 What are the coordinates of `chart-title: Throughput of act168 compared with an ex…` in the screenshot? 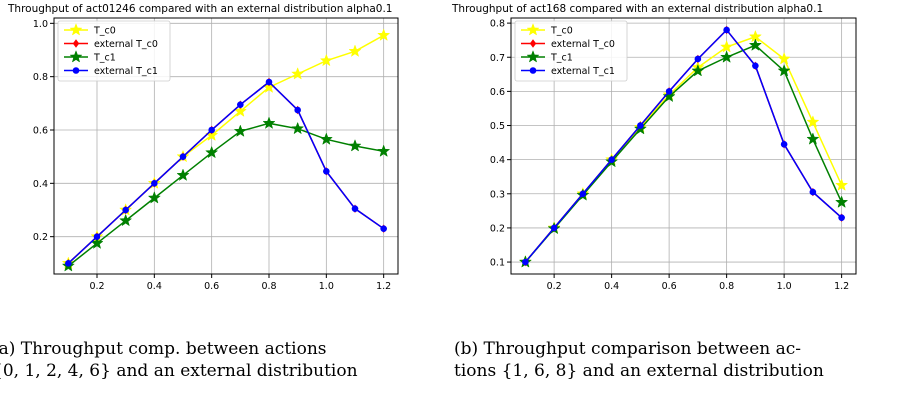 It's located at (637, 9).